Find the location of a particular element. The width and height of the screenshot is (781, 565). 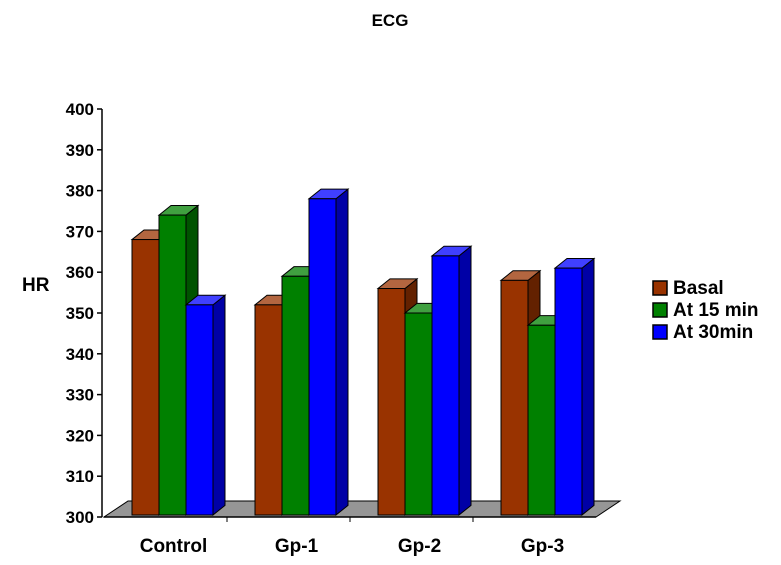

legend-label: At 30min is located at coordinates (713, 332).